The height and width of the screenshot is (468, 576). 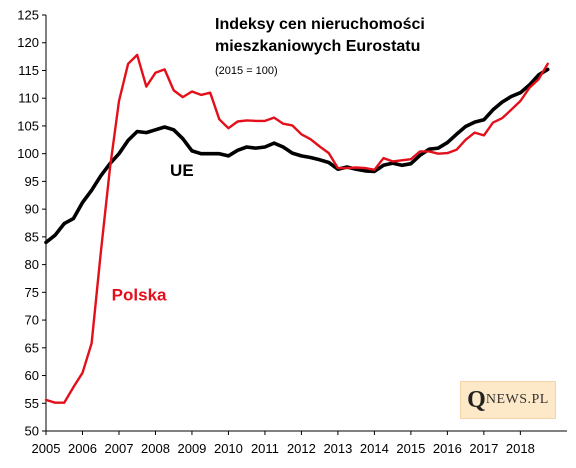 I want to click on x-tick-label: 2010, so click(x=228, y=448).